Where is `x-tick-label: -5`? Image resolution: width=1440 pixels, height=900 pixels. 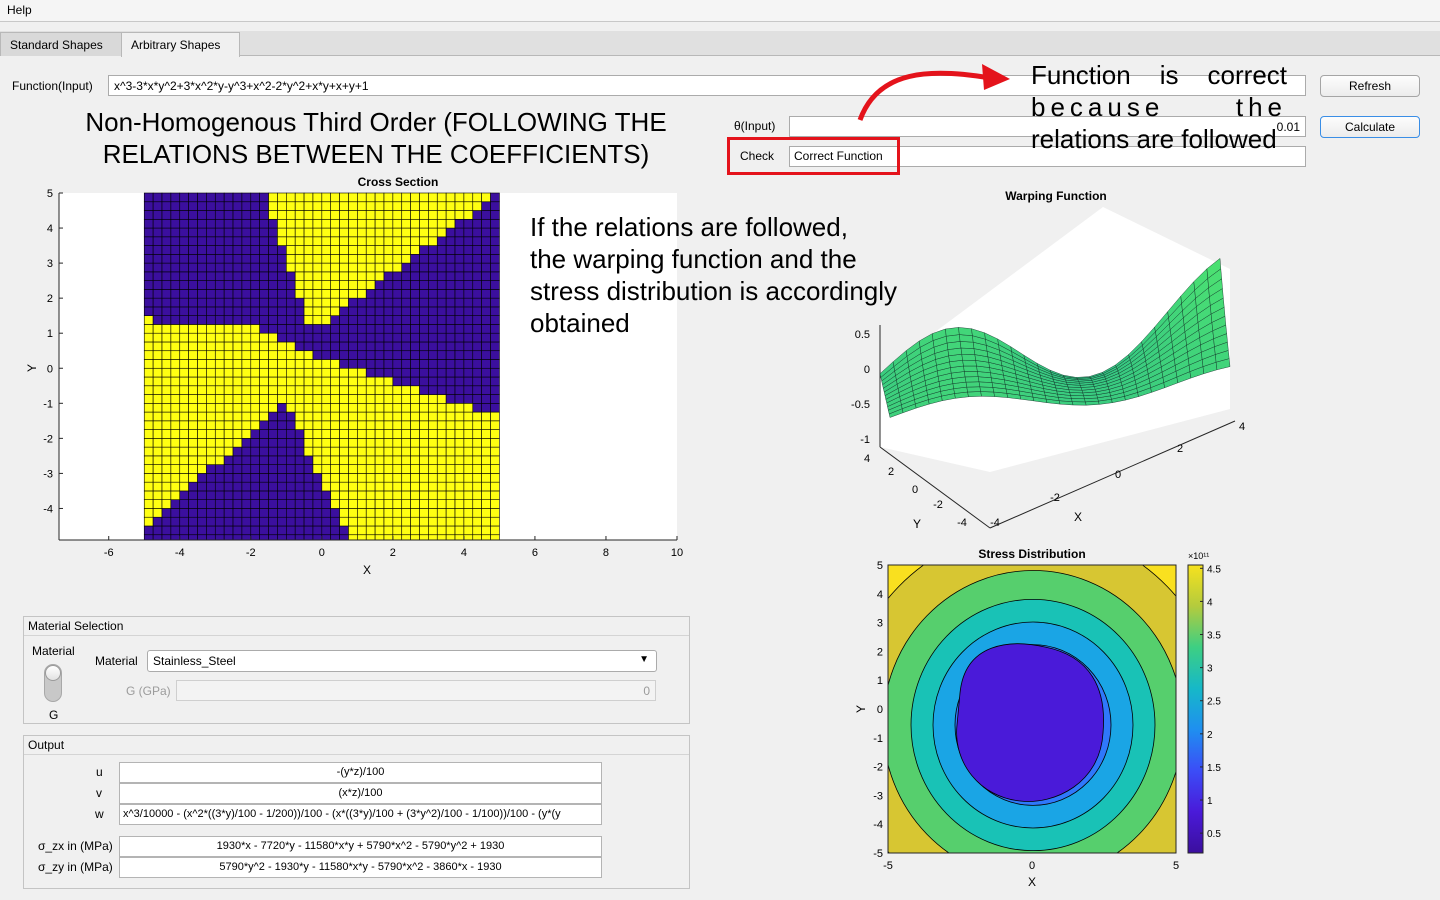 x-tick-label: -5 is located at coordinates (888, 866).